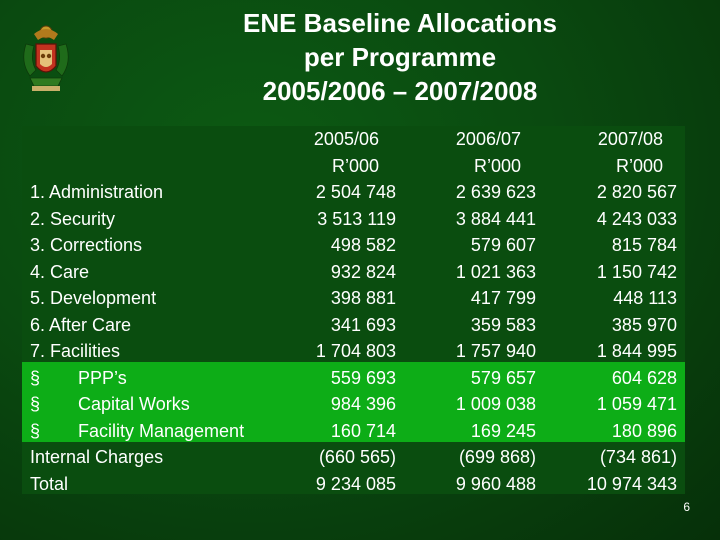 The height and width of the screenshot is (540, 720). I want to click on header-unit-1: R’000, so click(355, 165).